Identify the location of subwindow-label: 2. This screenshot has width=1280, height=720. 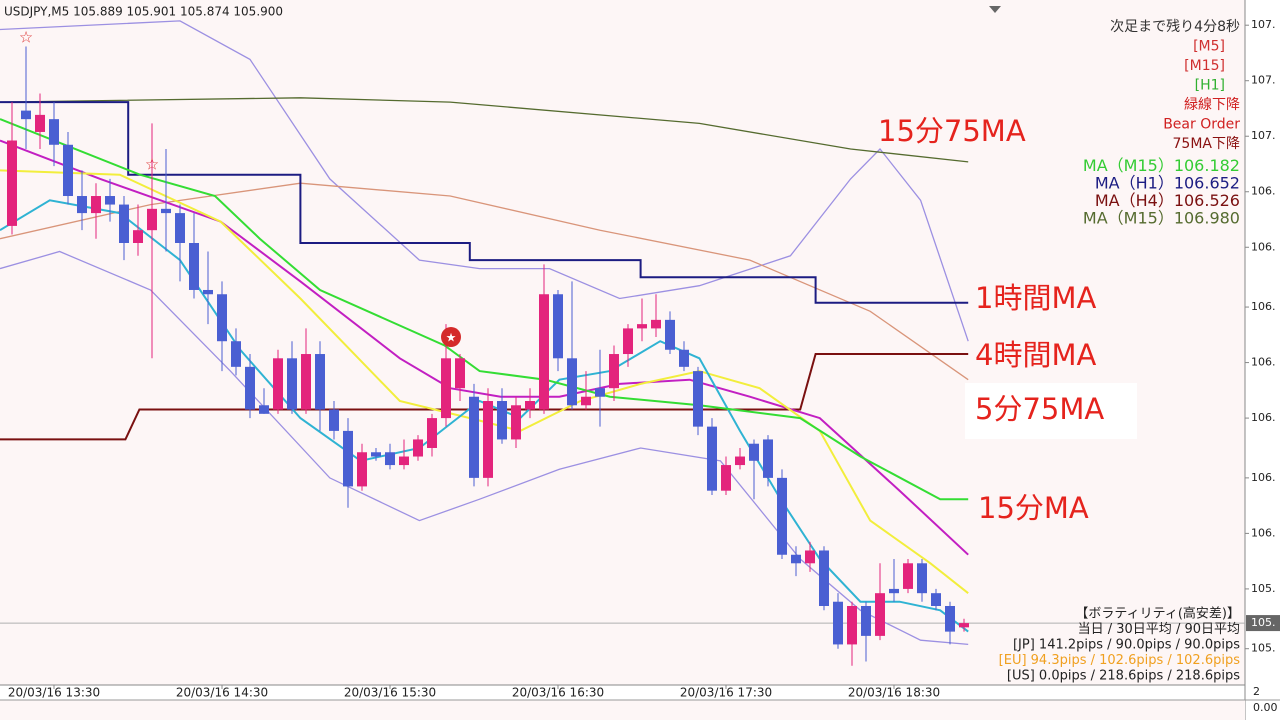
(1256, 691).